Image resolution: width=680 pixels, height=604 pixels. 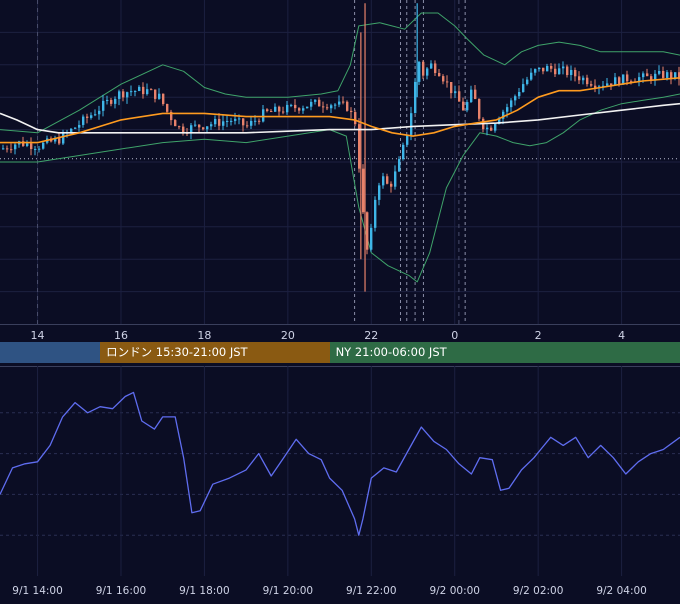 What do you see at coordinates (371, 591) in the screenshot?
I see `osc-x-tick-label: 9/1 22:00` at bounding box center [371, 591].